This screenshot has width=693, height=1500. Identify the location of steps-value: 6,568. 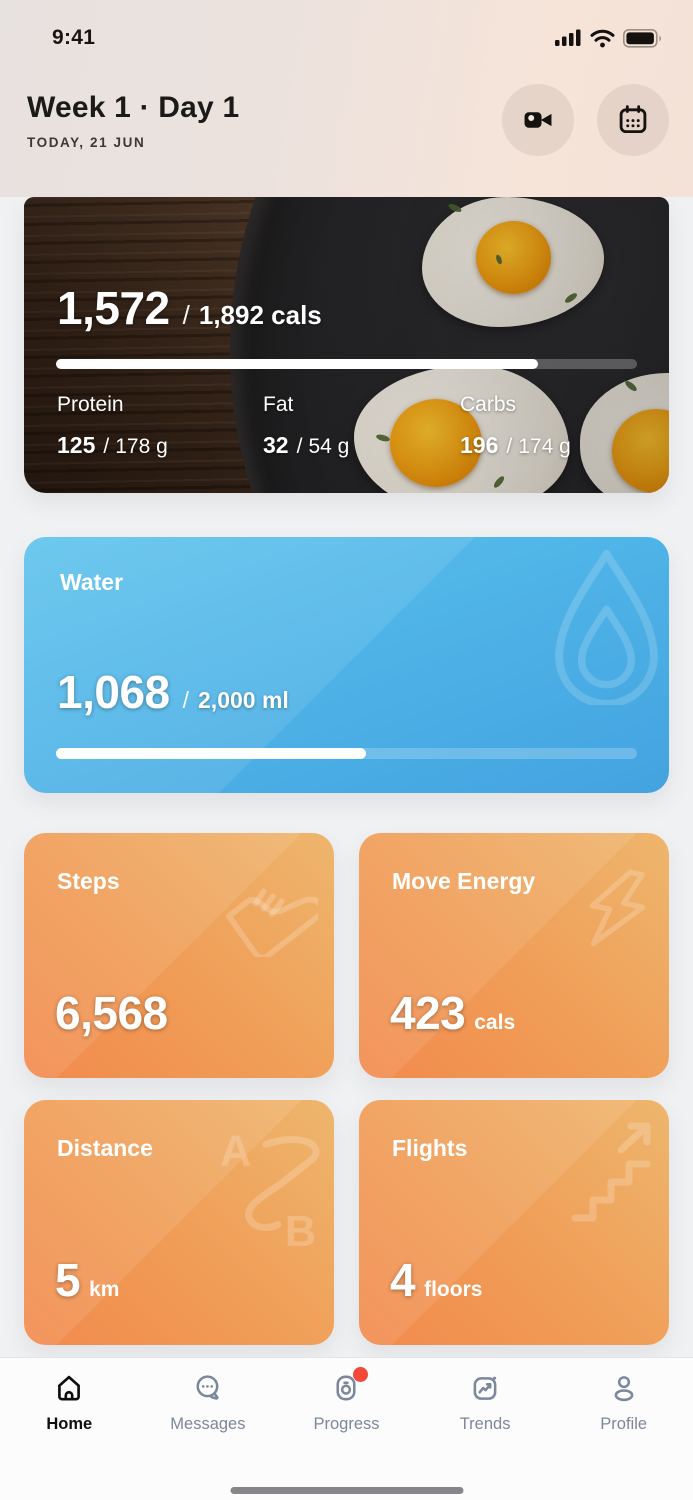
(111, 1013).